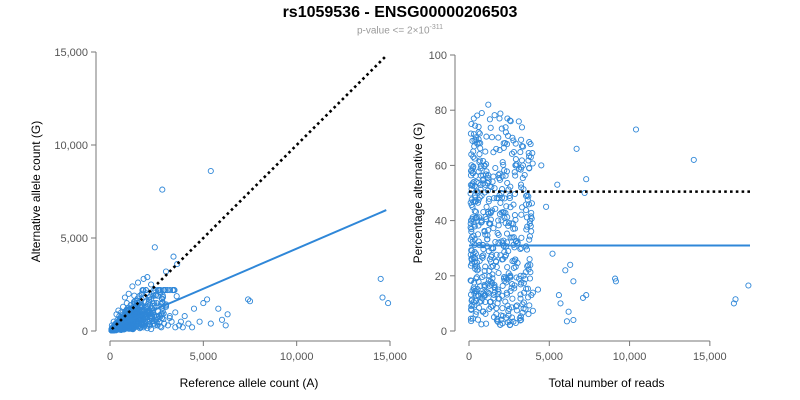  What do you see at coordinates (550, 357) in the screenshot?
I see `x-tick-label: 5,000` at bounding box center [550, 357].